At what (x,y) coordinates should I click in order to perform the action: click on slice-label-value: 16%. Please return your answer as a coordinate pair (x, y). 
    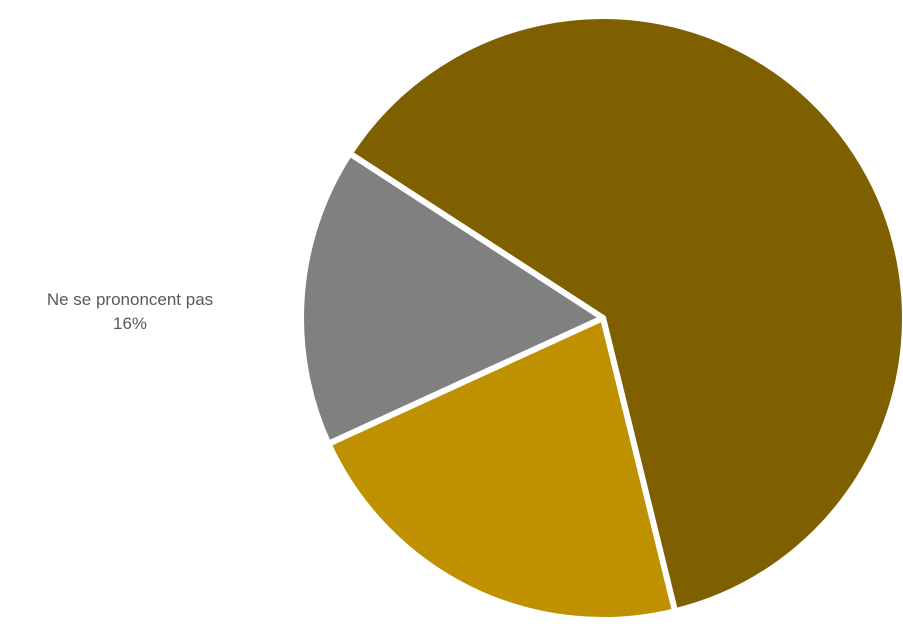
    Looking at the image, I should click on (130, 324).